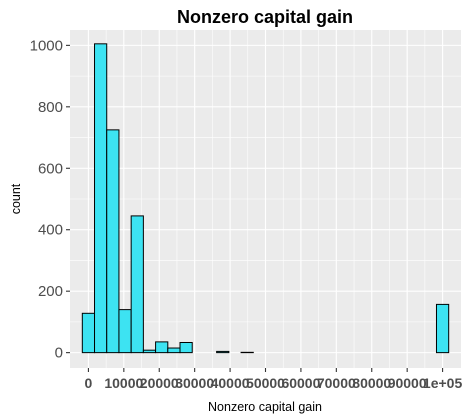 Image resolution: width=474 pixels, height=419 pixels. I want to click on x-tick-label: 80000, so click(371, 383).